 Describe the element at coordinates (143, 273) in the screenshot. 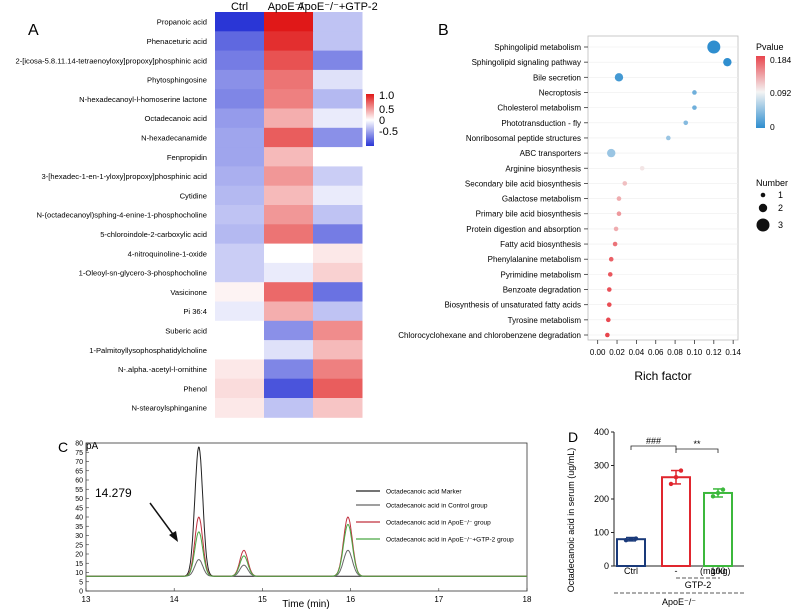

I see `heatmap-row-label: 1-Oleoyl-sn-glycero-3-phosphocholine` at that location.